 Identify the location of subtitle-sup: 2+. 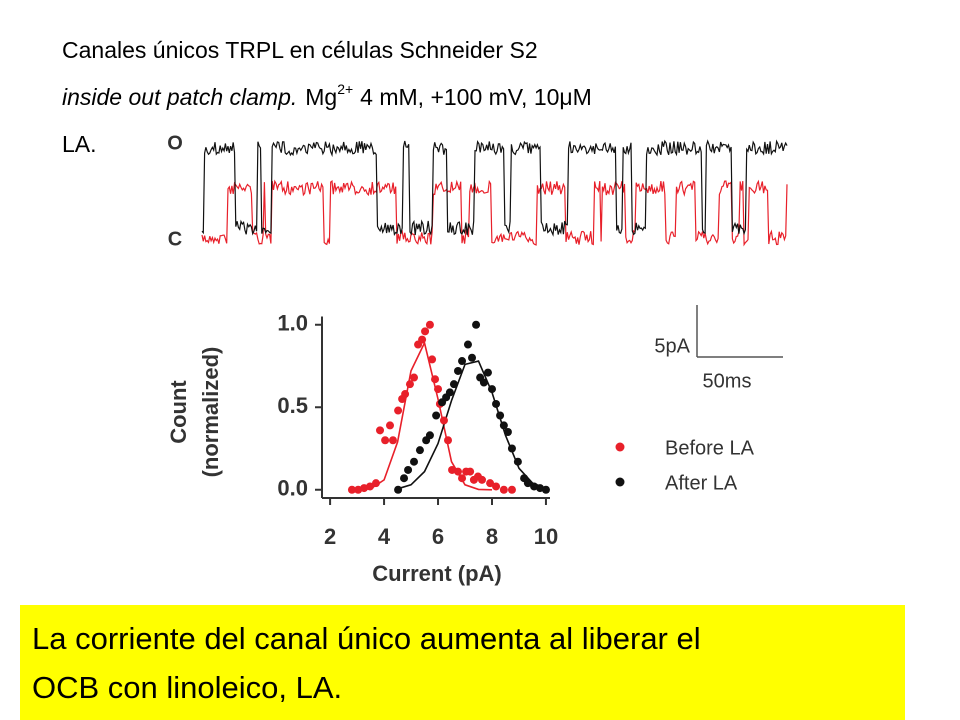
(345, 89).